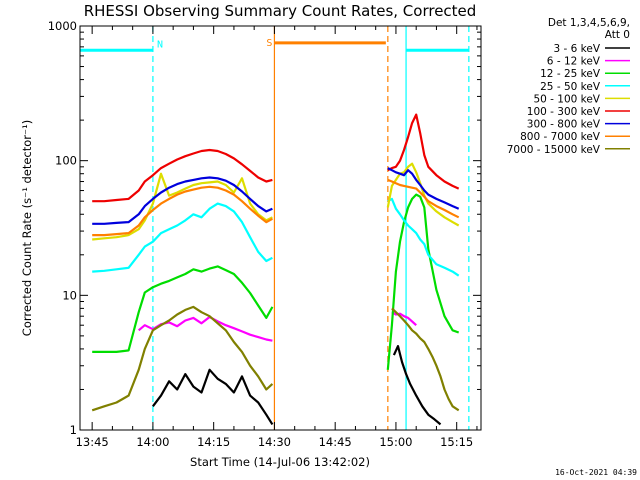  What do you see at coordinates (160, 44) in the screenshot?
I see `night-marker-label: N` at bounding box center [160, 44].